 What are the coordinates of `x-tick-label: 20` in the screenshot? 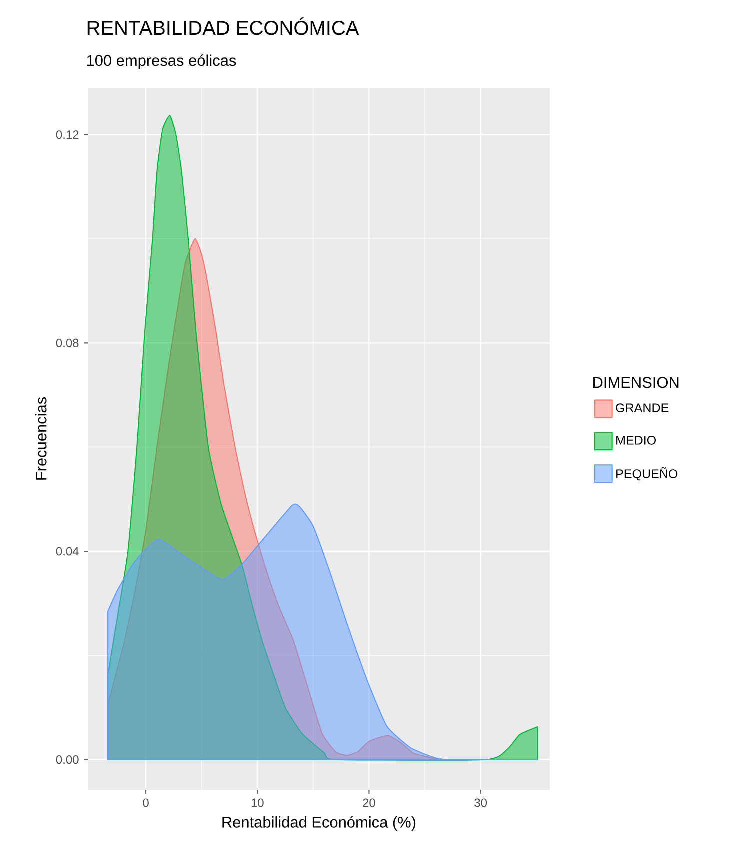 It's located at (369, 803).